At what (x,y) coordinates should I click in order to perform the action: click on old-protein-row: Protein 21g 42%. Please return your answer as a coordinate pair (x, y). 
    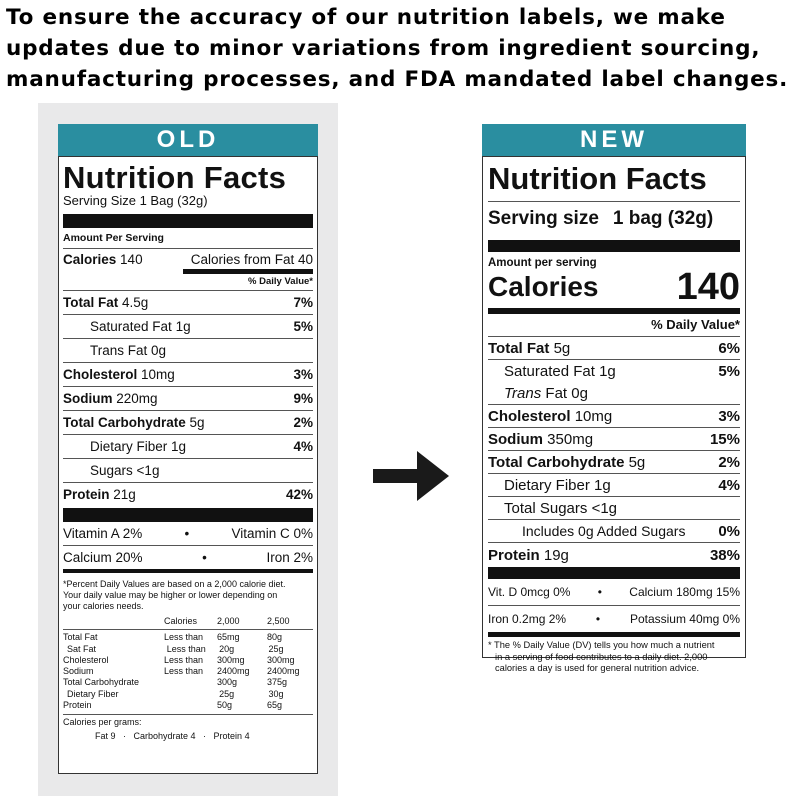
    Looking at the image, I should click on (188, 494).